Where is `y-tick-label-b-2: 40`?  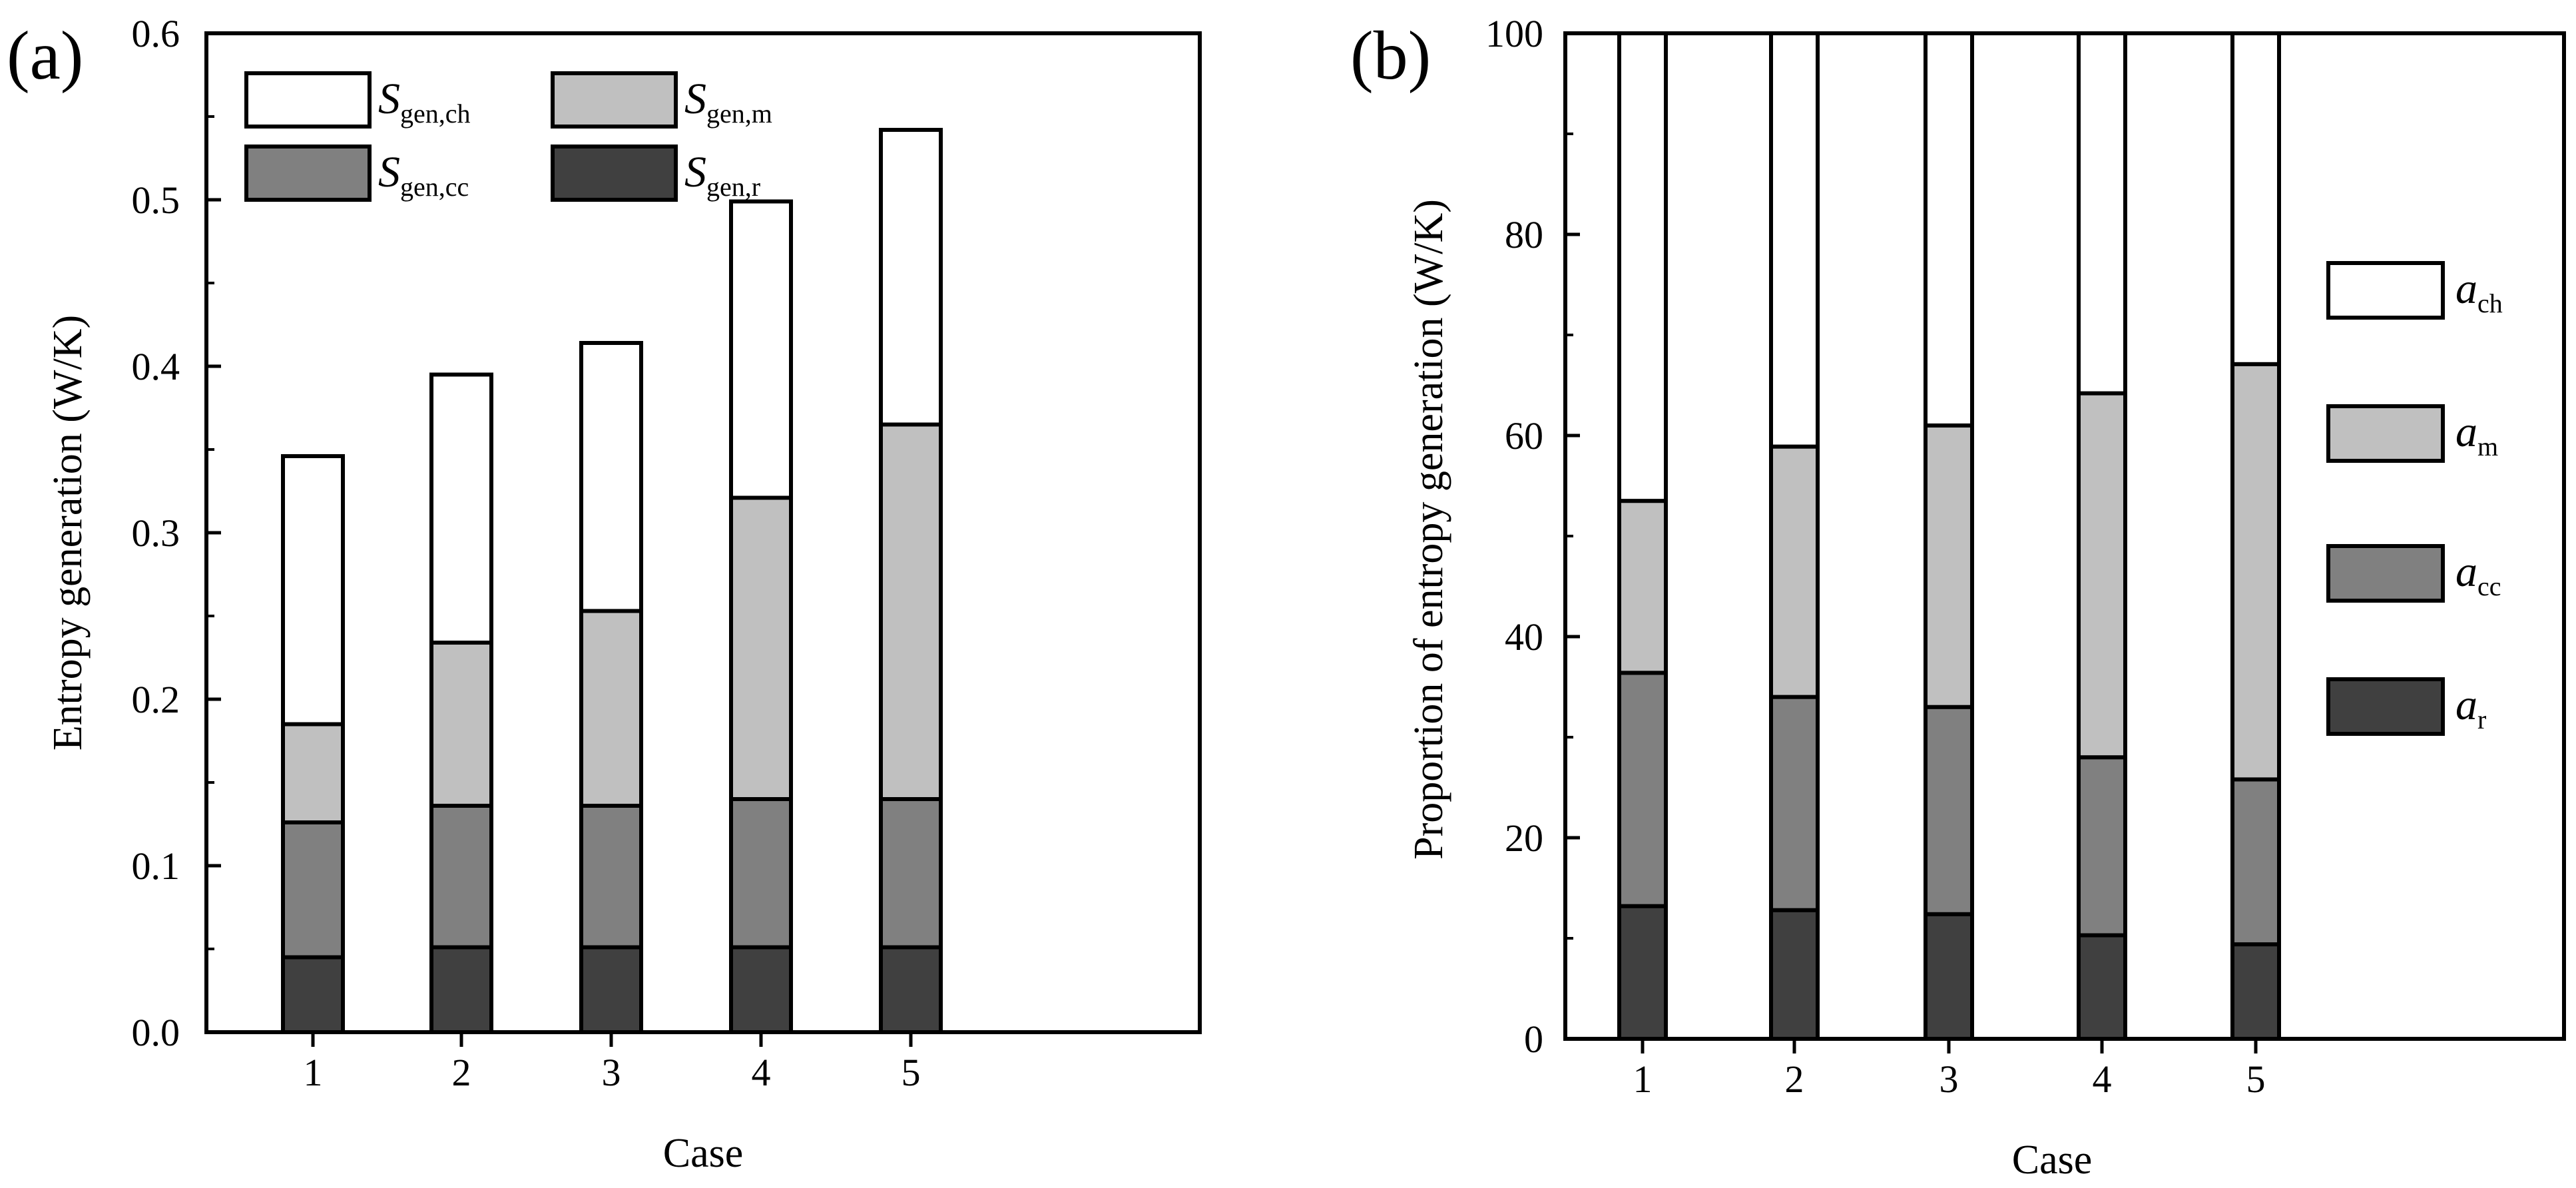
y-tick-label-b-2: 40 is located at coordinates (1524, 637).